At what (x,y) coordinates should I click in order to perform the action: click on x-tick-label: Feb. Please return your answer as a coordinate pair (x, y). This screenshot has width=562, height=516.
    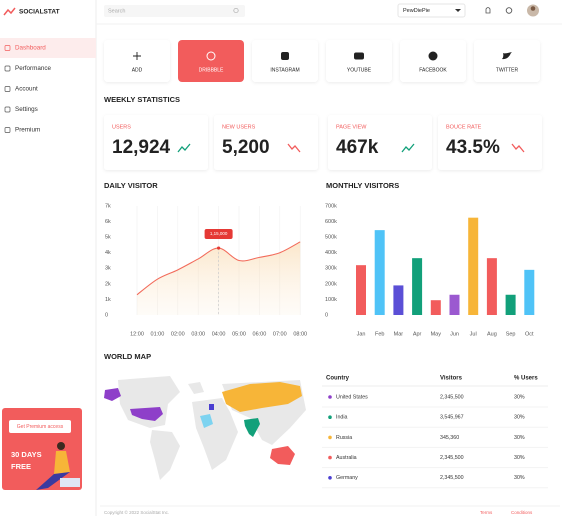
    Looking at the image, I should click on (379, 334).